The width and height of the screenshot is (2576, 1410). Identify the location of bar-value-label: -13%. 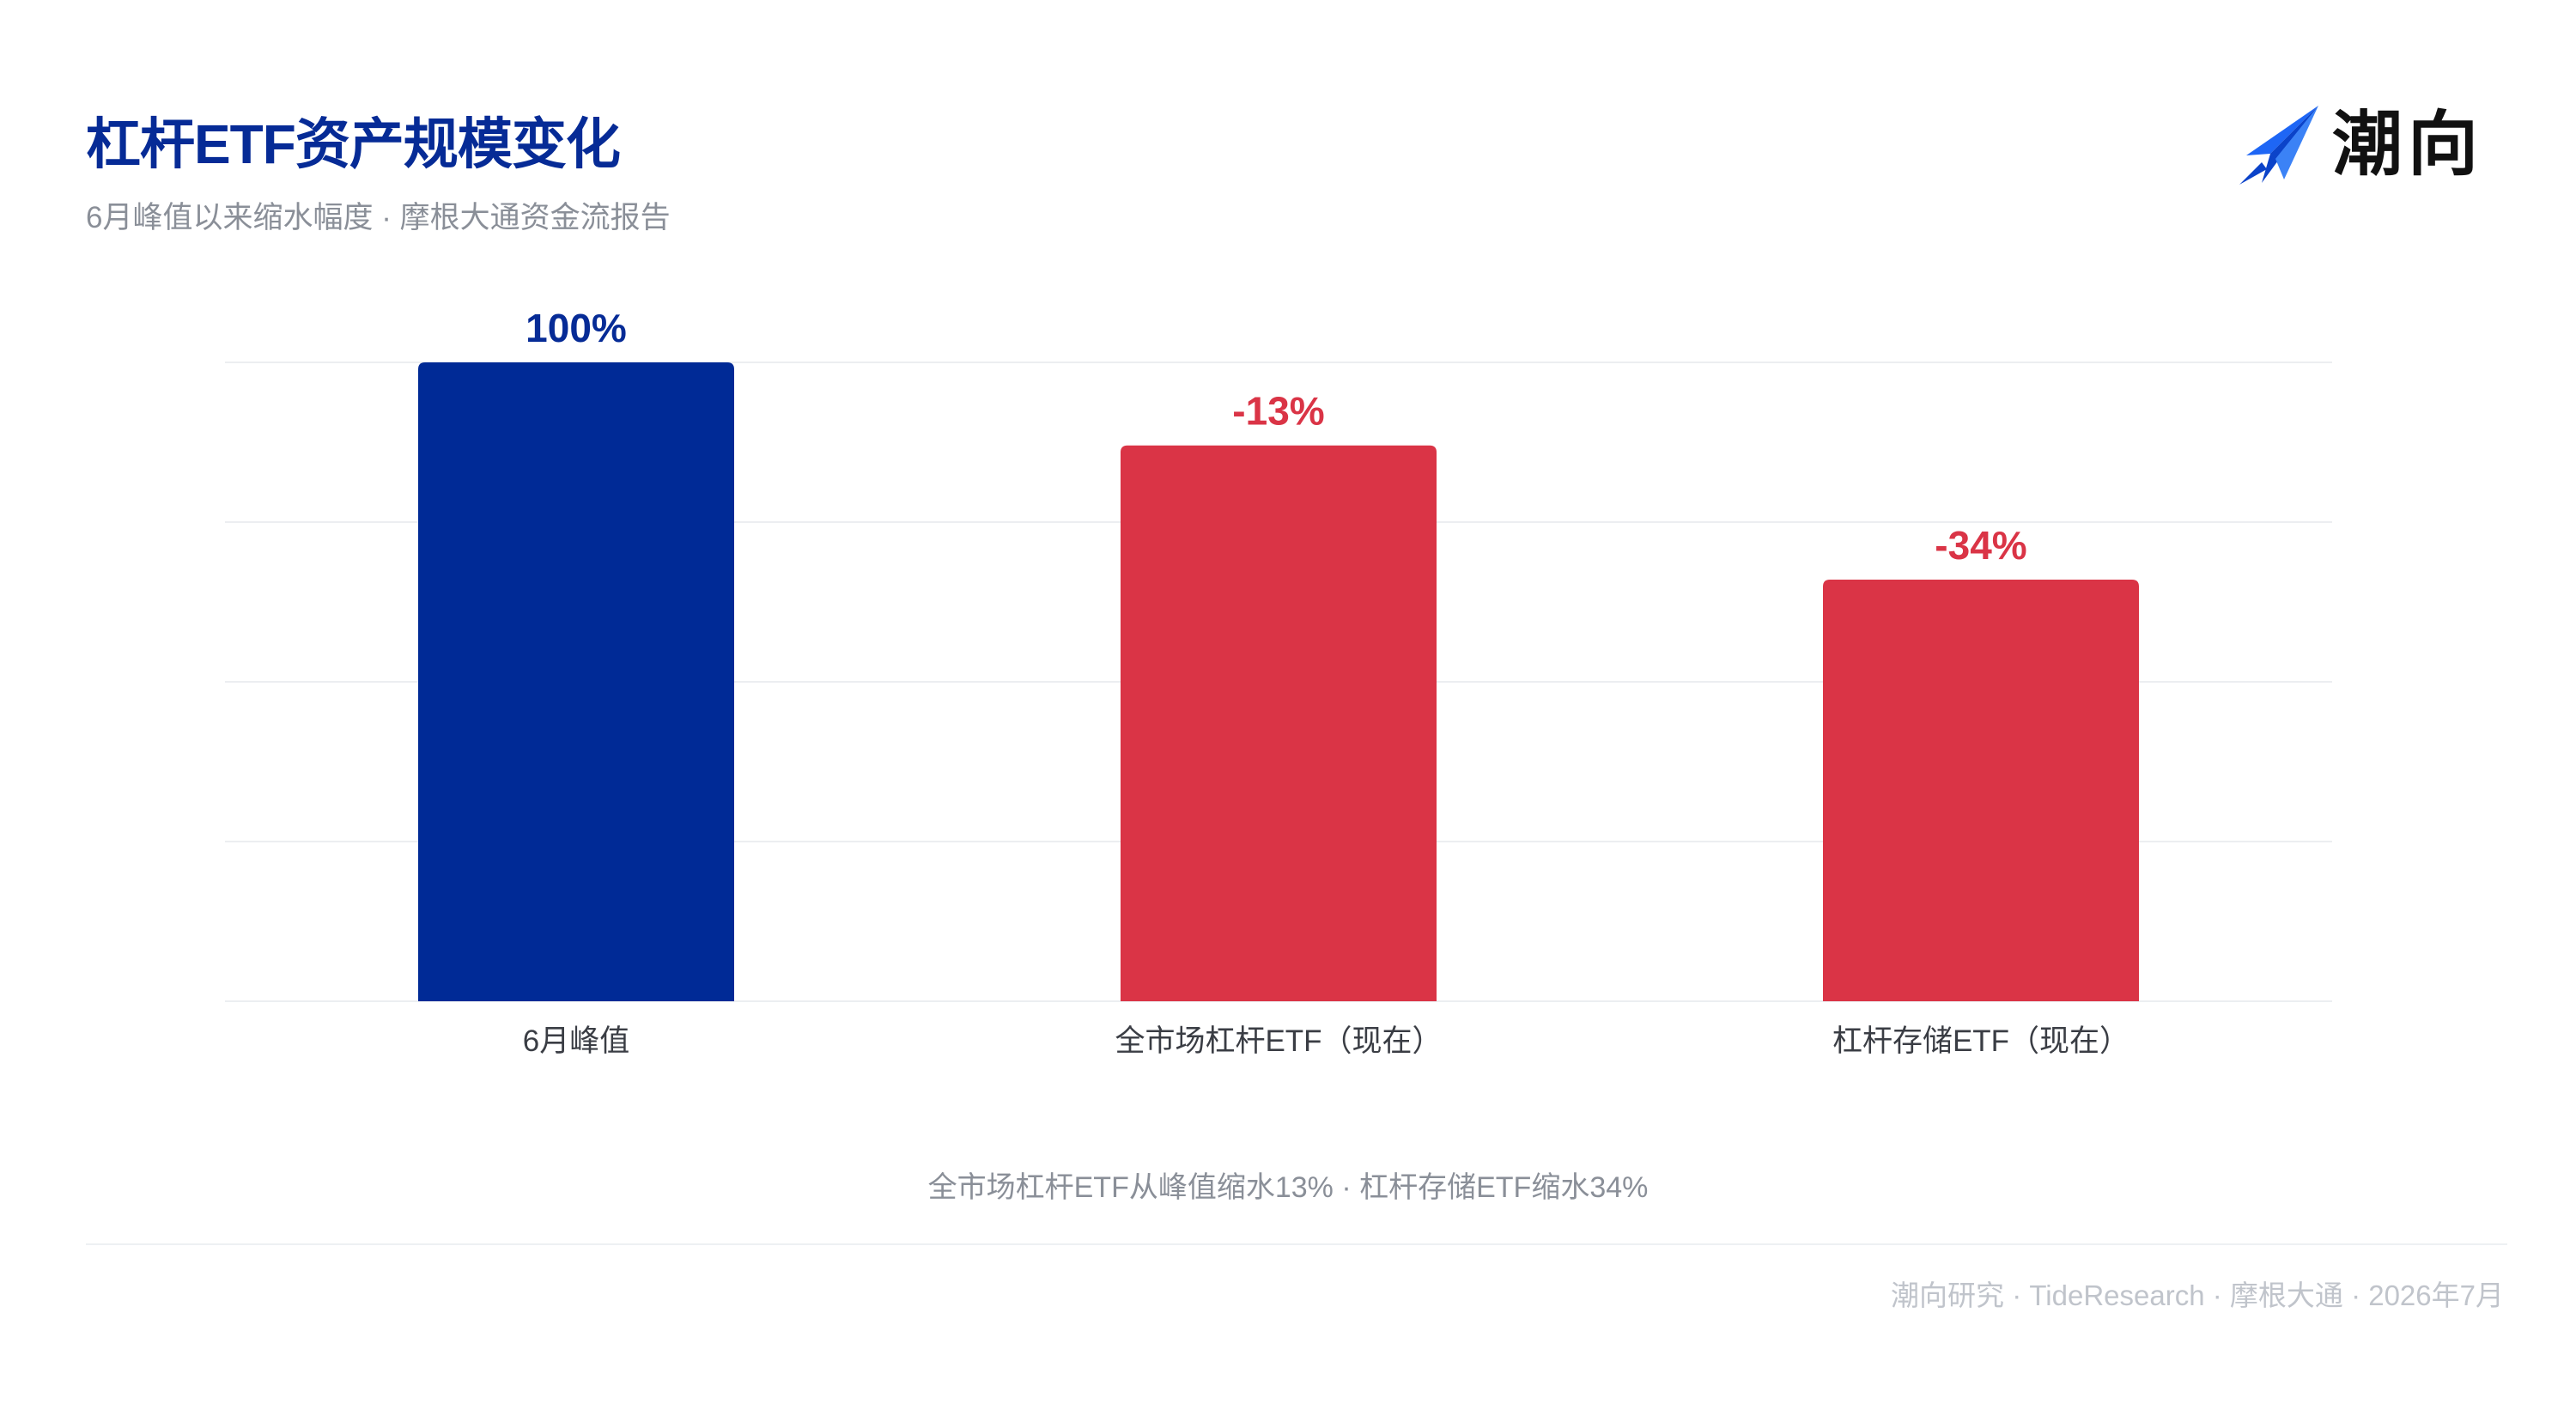
(1278, 411).